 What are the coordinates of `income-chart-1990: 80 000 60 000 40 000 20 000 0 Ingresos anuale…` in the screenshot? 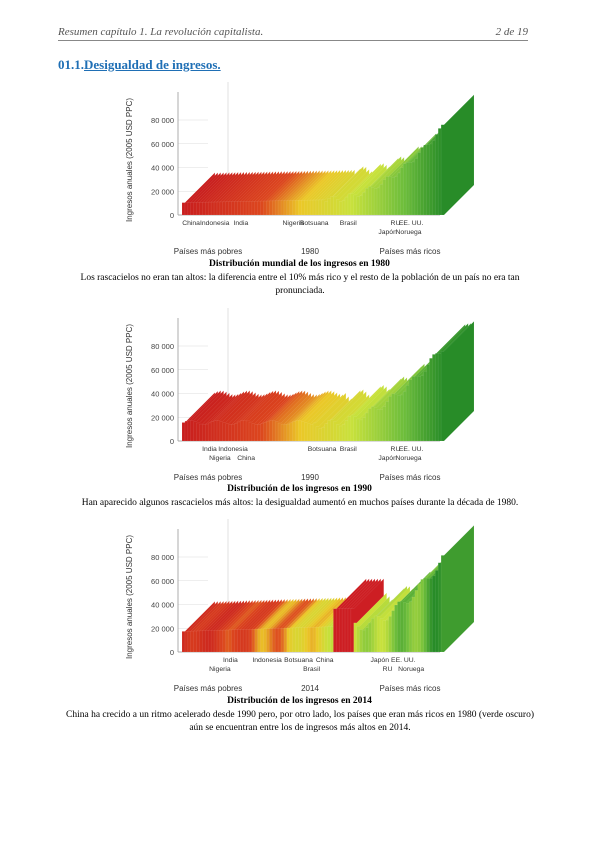 It's located at (300, 396).